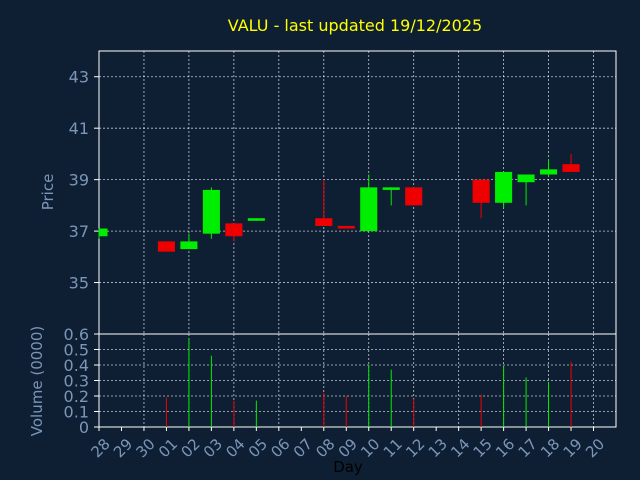  I want to click on volume-tick-label: 0.3, so click(76, 381).